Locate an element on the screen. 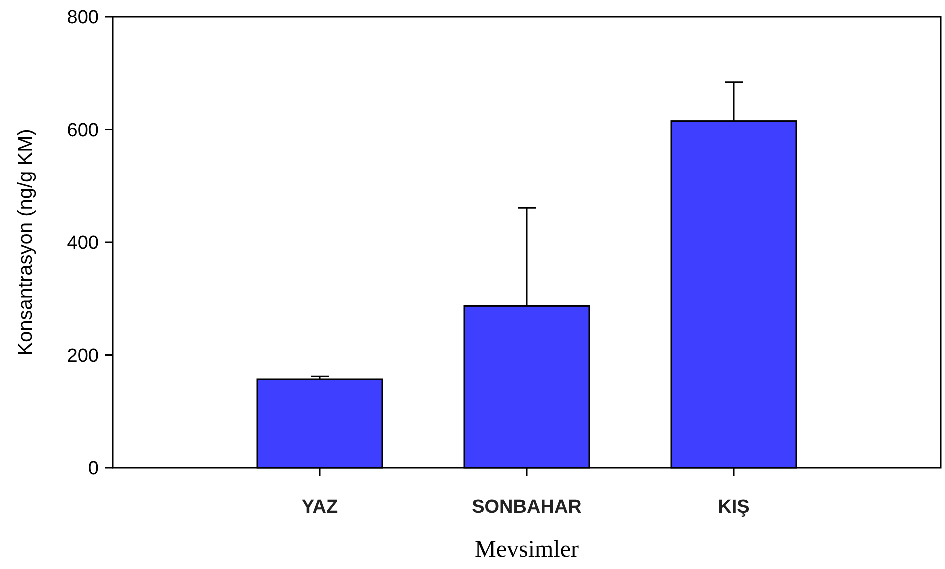 The height and width of the screenshot is (569, 945). y-tick-label: 0 is located at coordinates (93, 469).